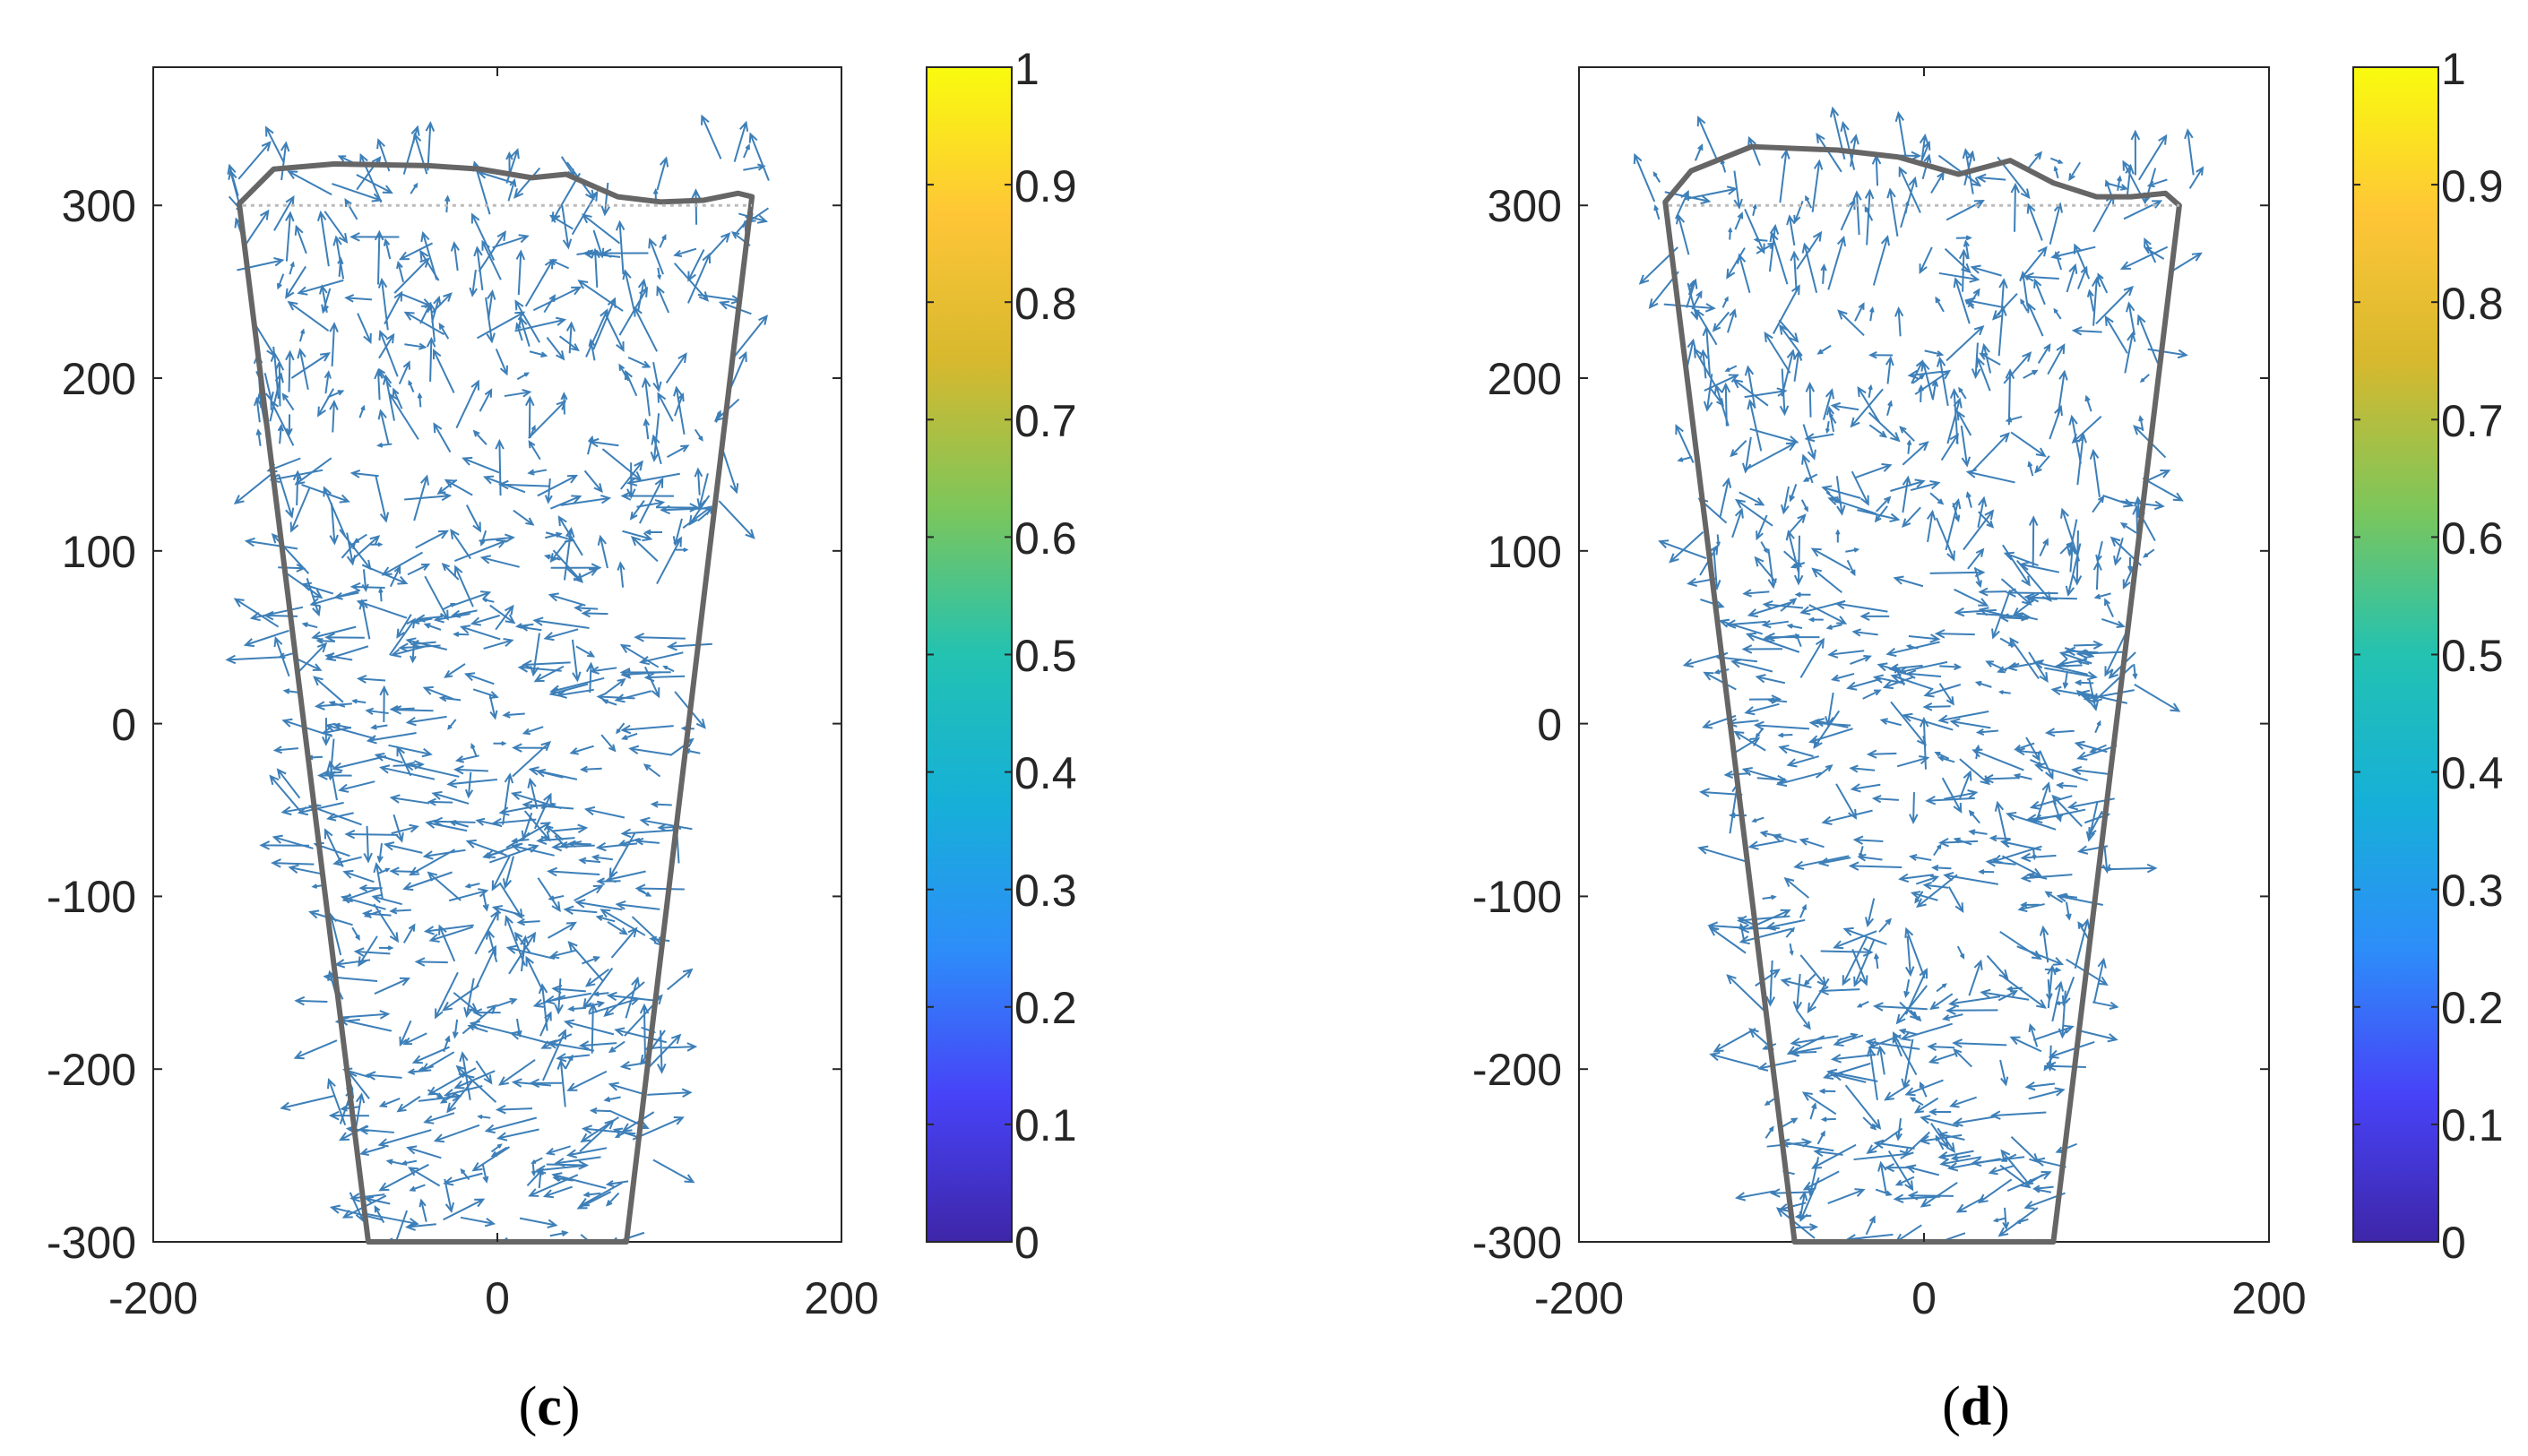  Describe the element at coordinates (1045, 1125) in the screenshot. I see `cb-c-tick-0.1: 0.1` at that location.